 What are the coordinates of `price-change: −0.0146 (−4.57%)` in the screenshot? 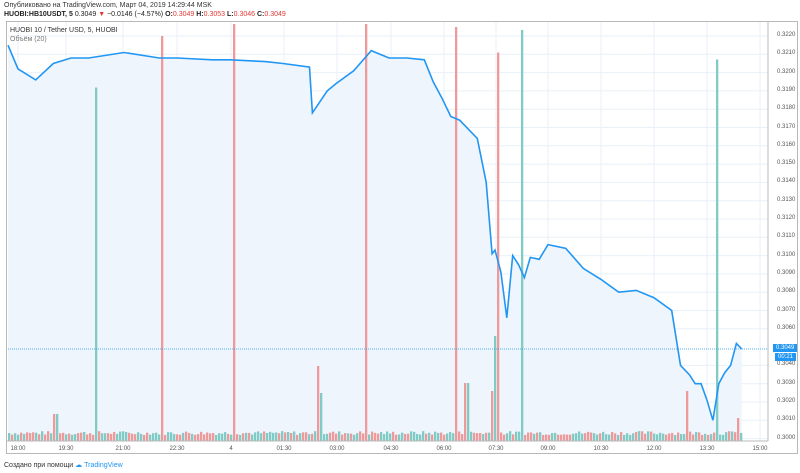 It's located at (135, 14).